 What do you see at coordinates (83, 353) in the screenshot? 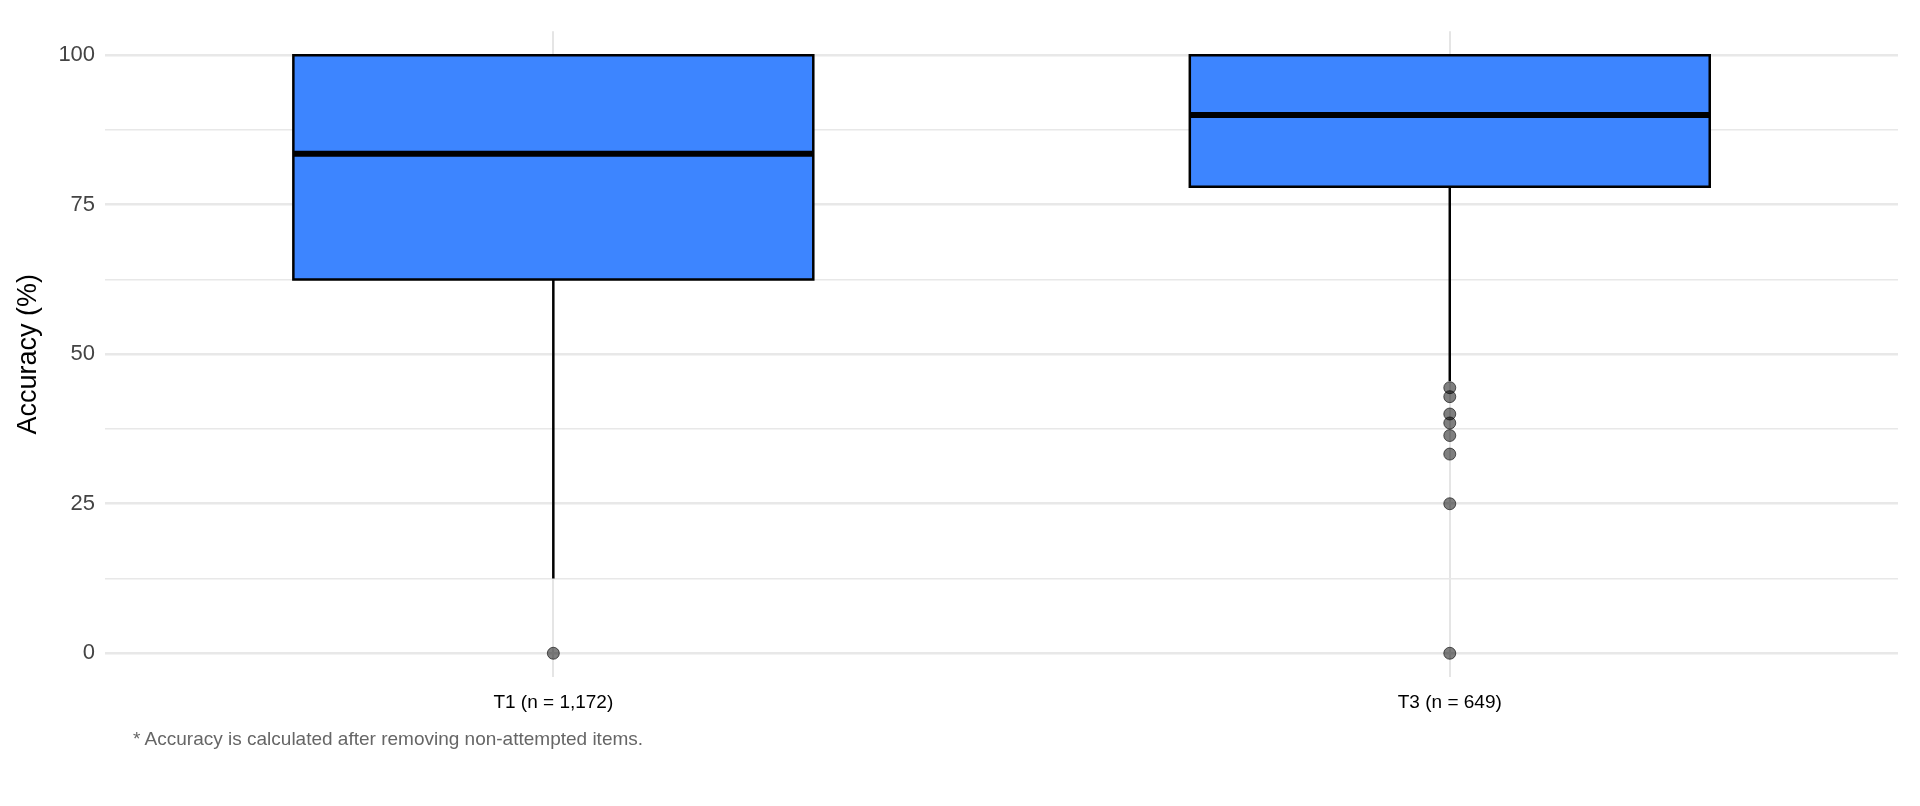
I see `y-tick-label: 50` at bounding box center [83, 353].